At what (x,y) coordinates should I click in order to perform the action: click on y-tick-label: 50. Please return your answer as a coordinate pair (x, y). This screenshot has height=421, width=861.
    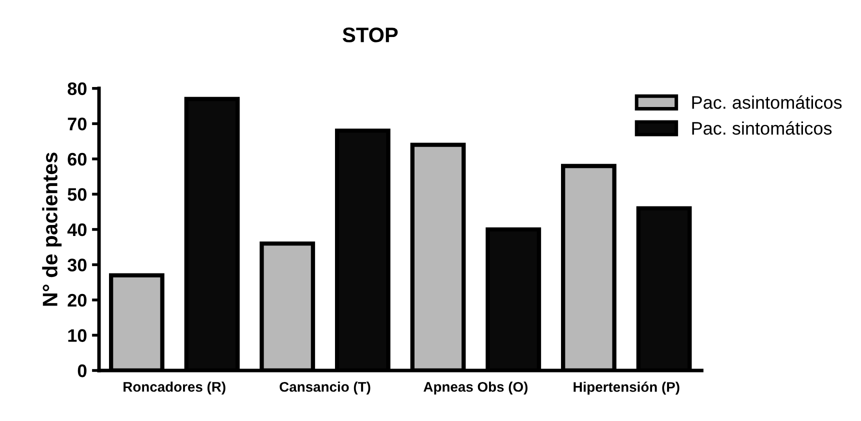
    Looking at the image, I should click on (77, 194).